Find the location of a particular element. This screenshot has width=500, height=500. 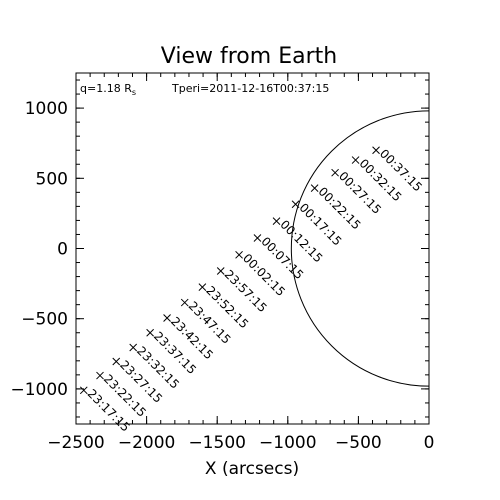

x-tick-label: −2500 is located at coordinates (76, 443).